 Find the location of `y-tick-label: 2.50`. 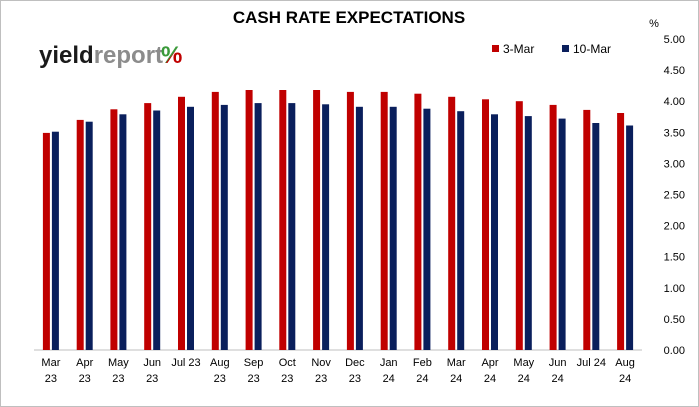

y-tick-label: 2.50 is located at coordinates (674, 196).